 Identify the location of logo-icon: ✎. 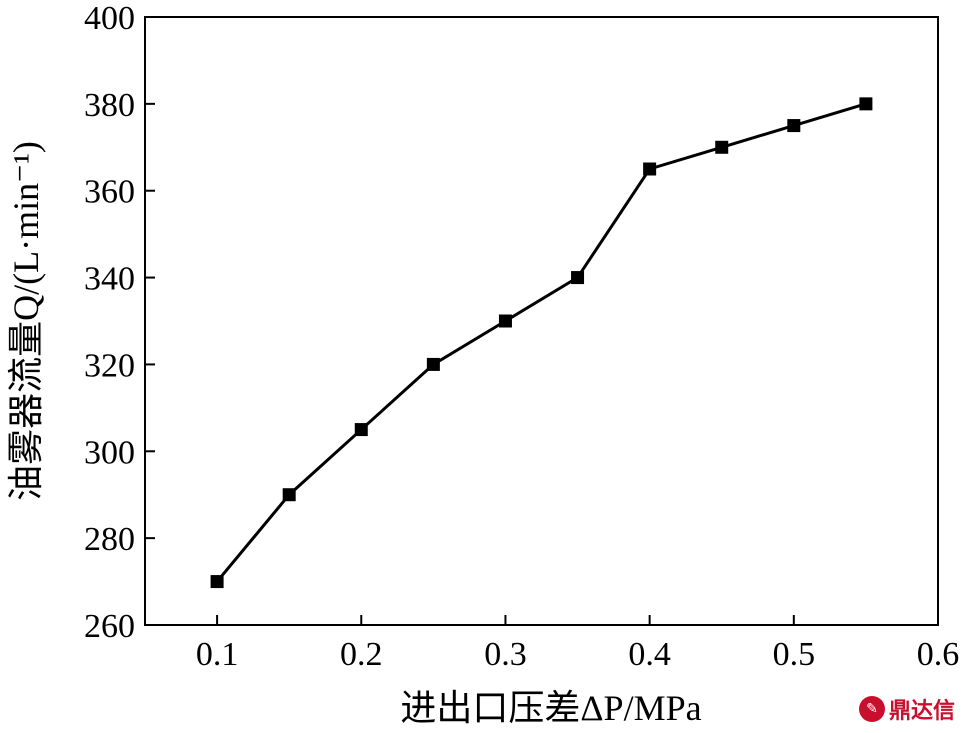
(871, 709).